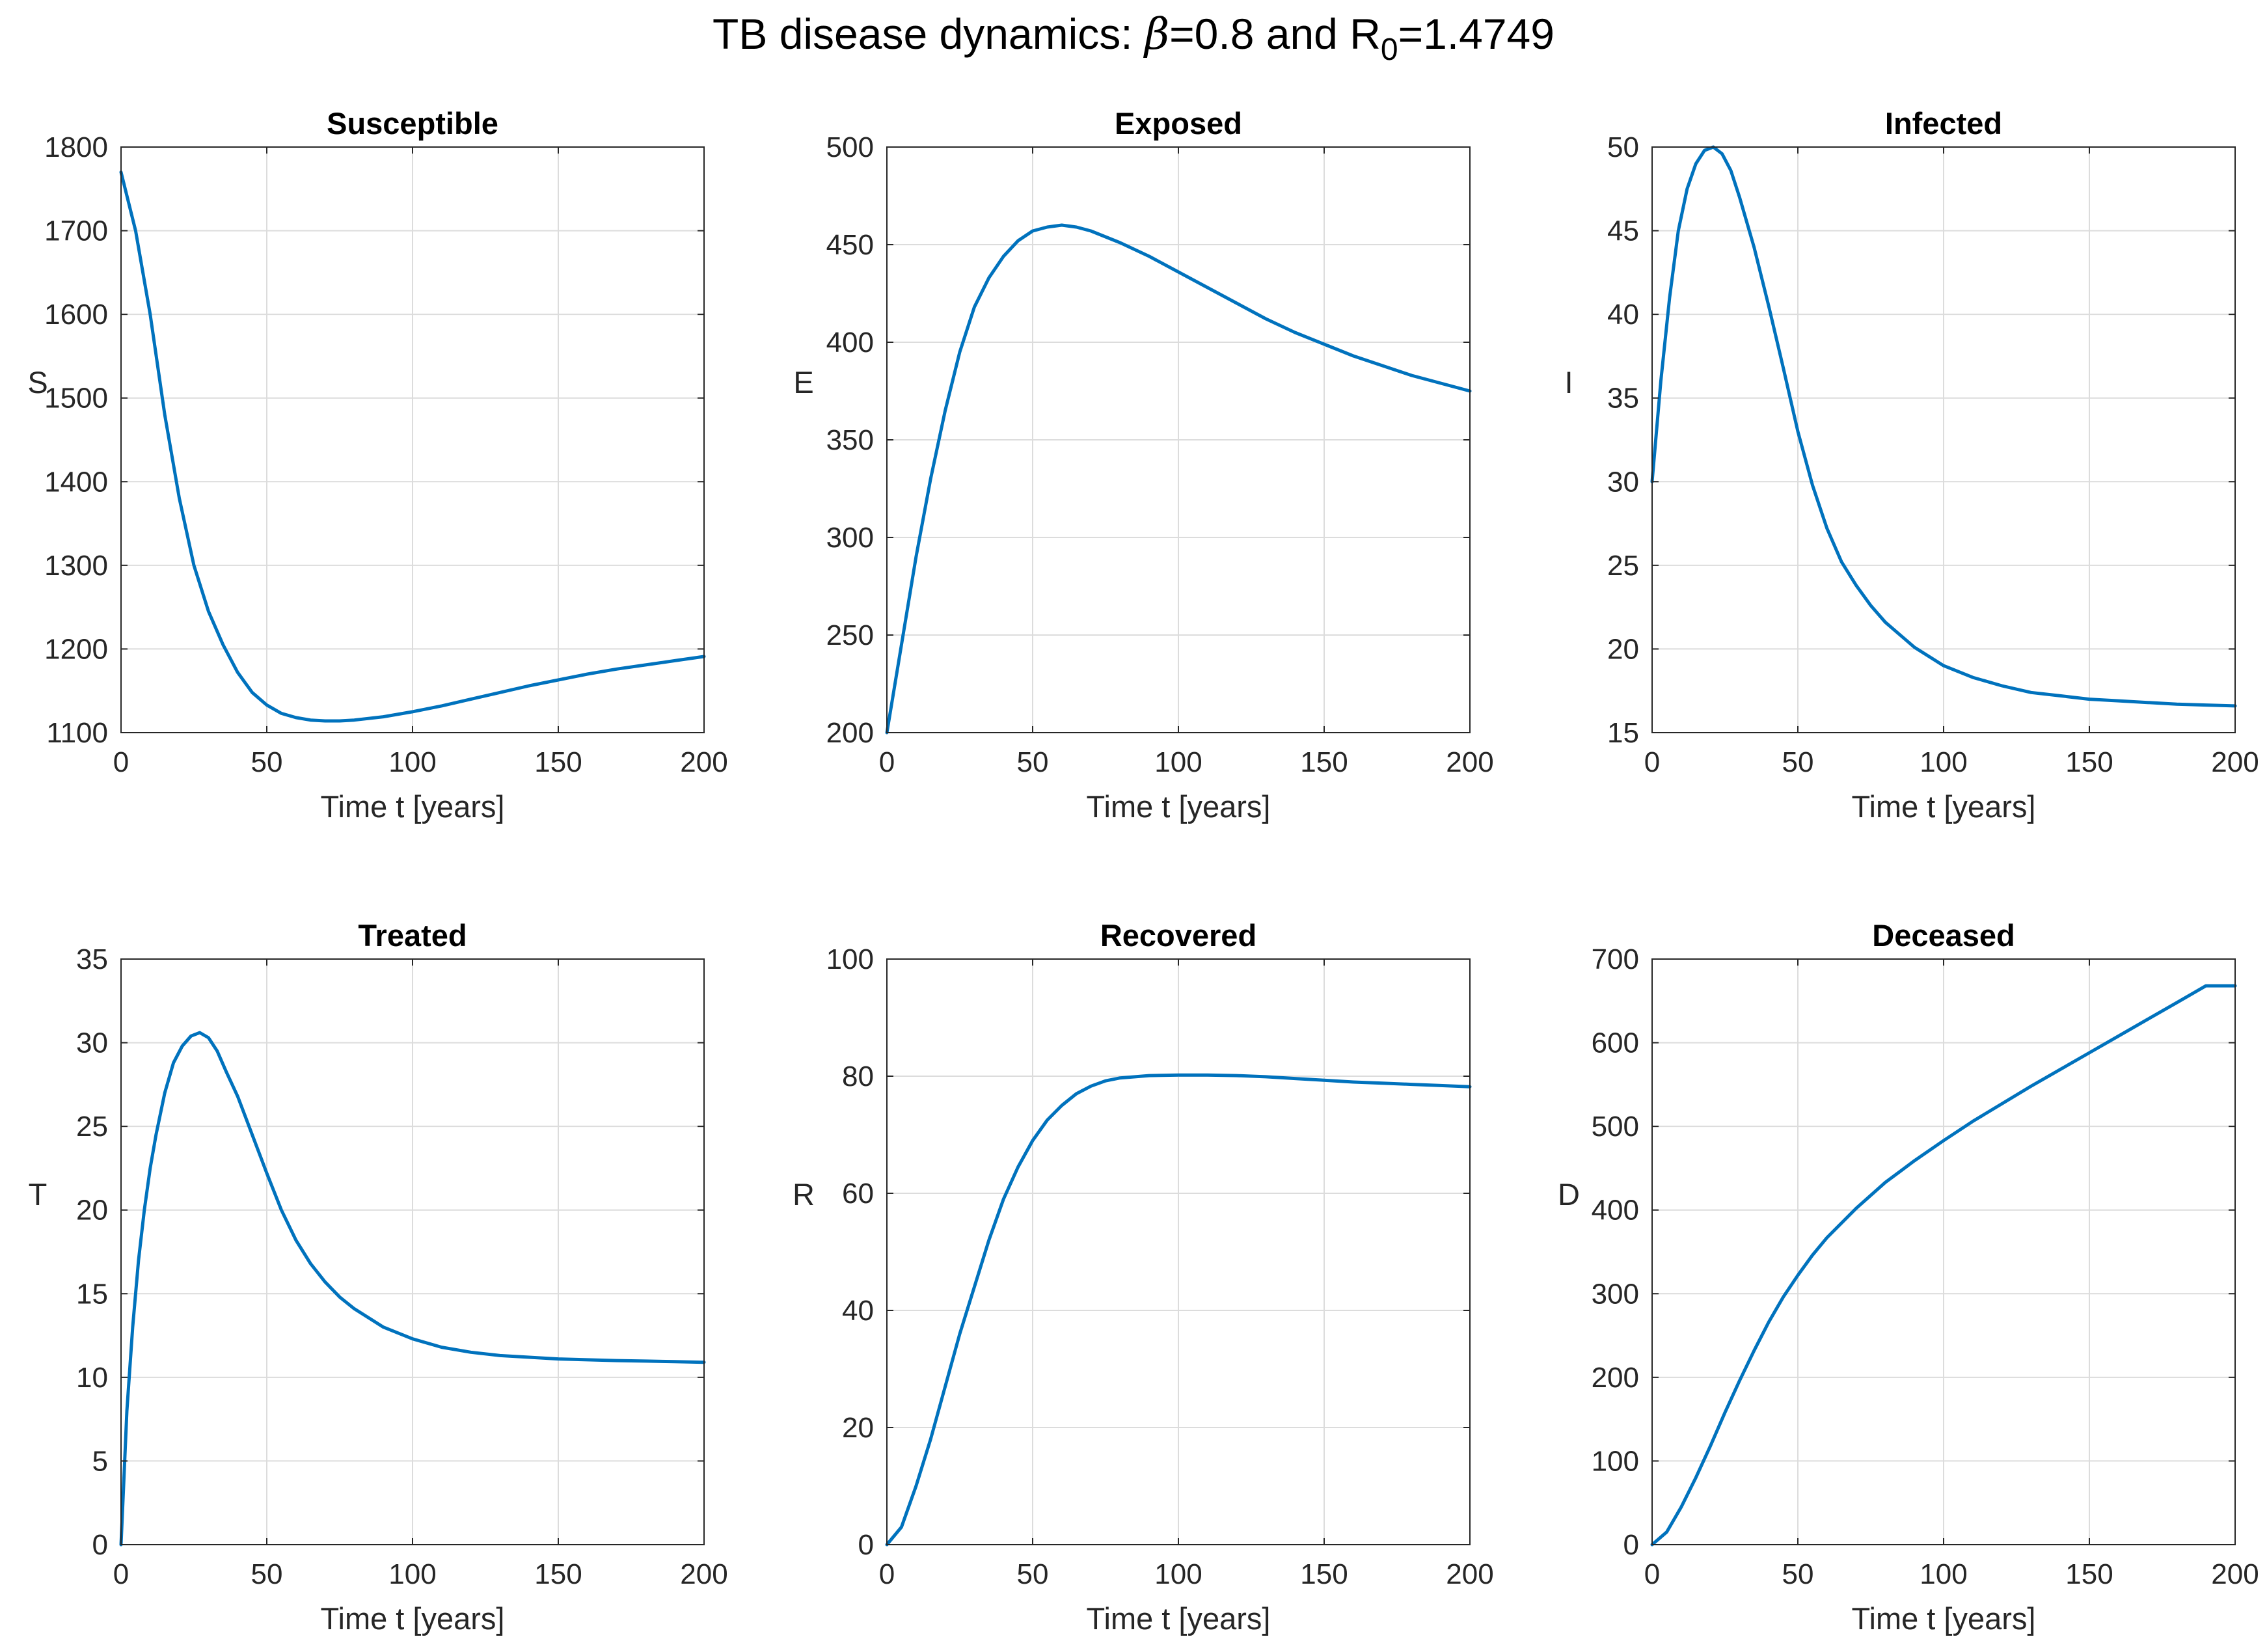 The image size is (2267, 1652). I want to click on figure-title: TB disease dynamics: β=0.8 and R0=1.4749, so click(1133, 37).